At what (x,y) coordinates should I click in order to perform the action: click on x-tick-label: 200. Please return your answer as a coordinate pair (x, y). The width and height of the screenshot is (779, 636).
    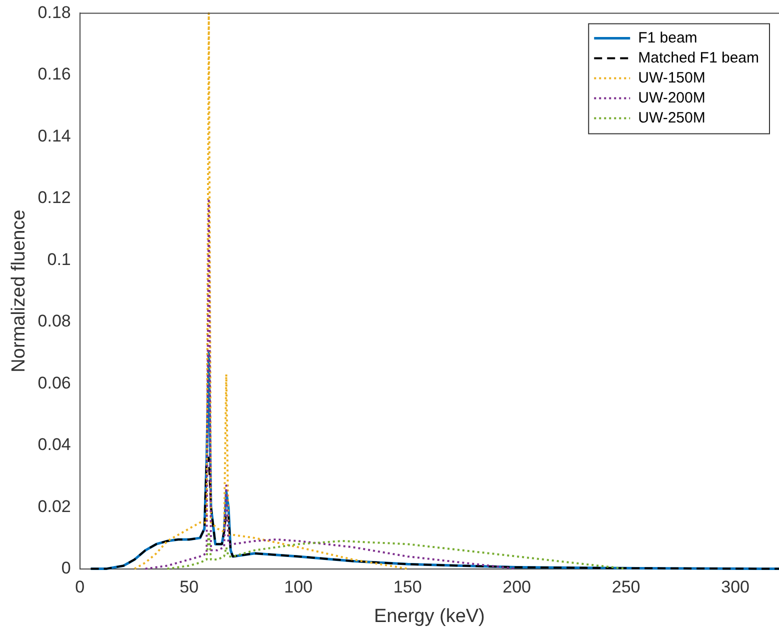
    Looking at the image, I should click on (517, 587).